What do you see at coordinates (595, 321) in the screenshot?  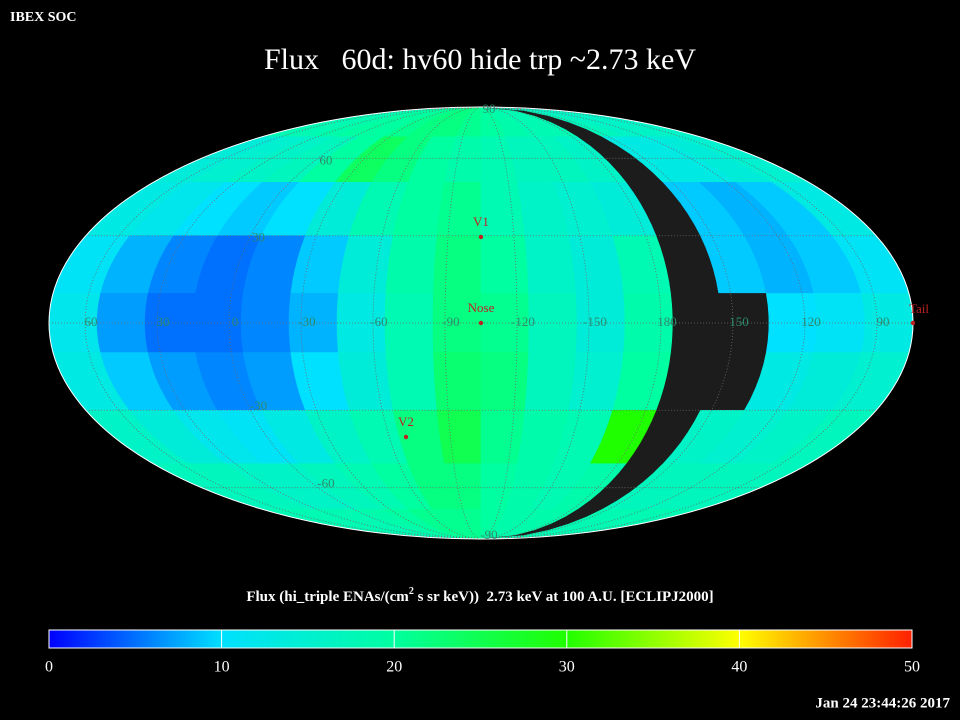 I see `lon-label: -150` at bounding box center [595, 321].